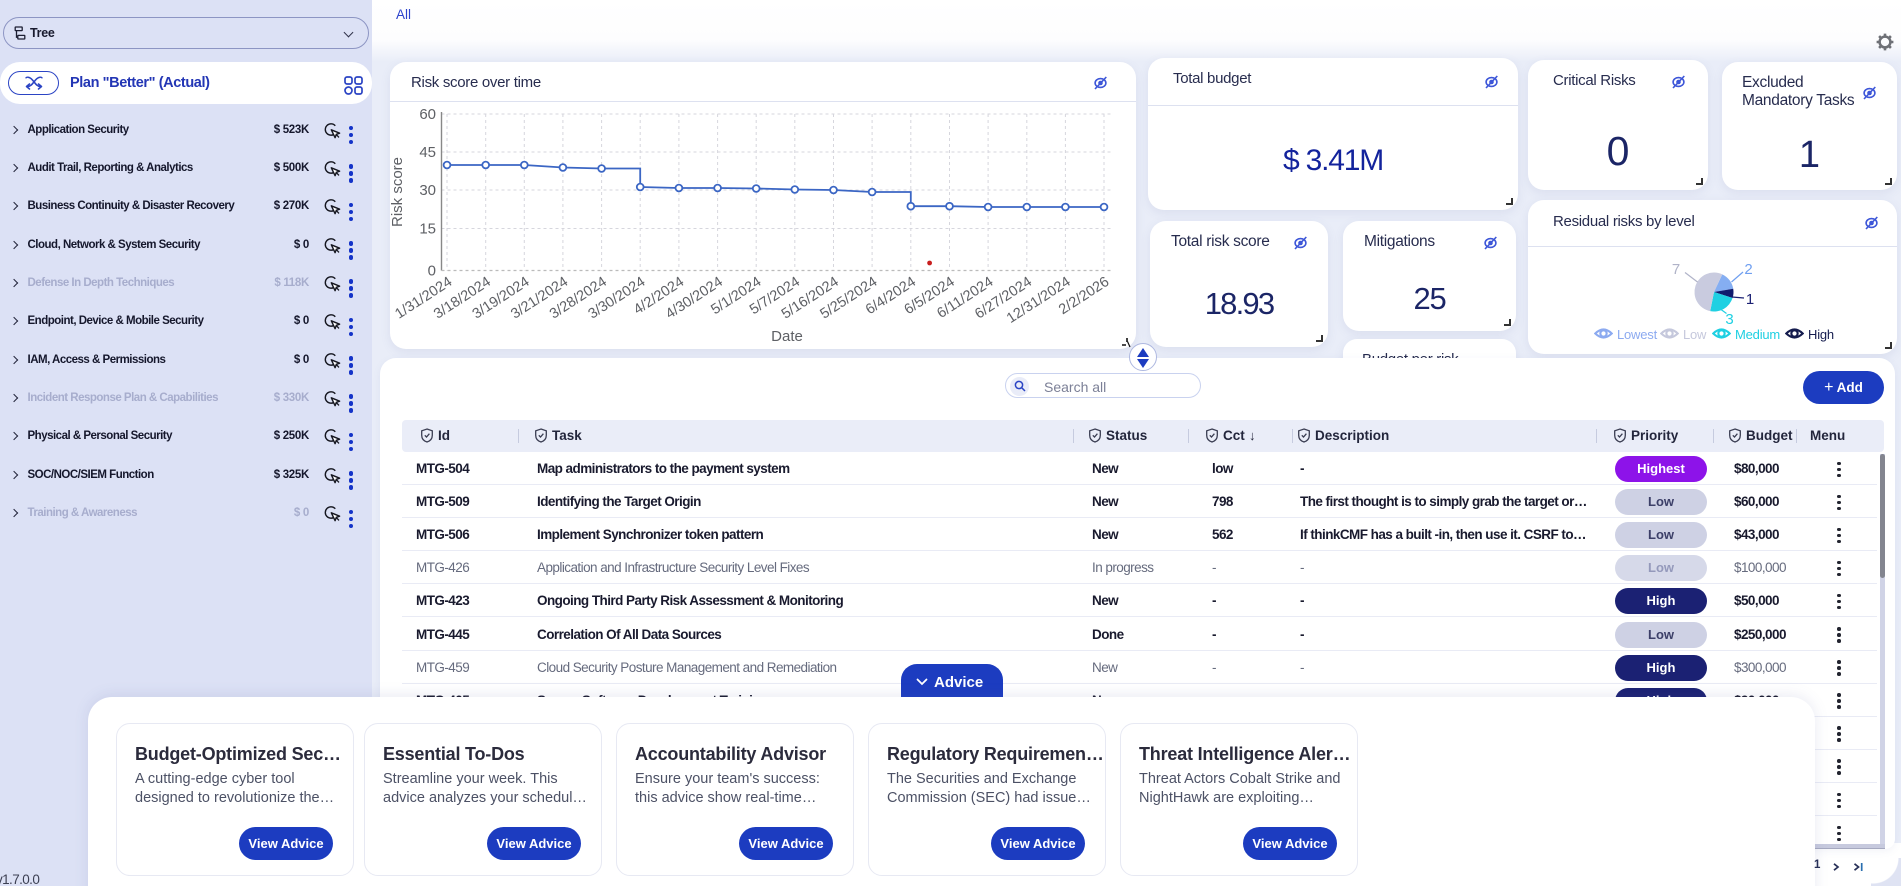 This screenshot has height=886, width=1901. I want to click on svg-text: 15, so click(427, 229).